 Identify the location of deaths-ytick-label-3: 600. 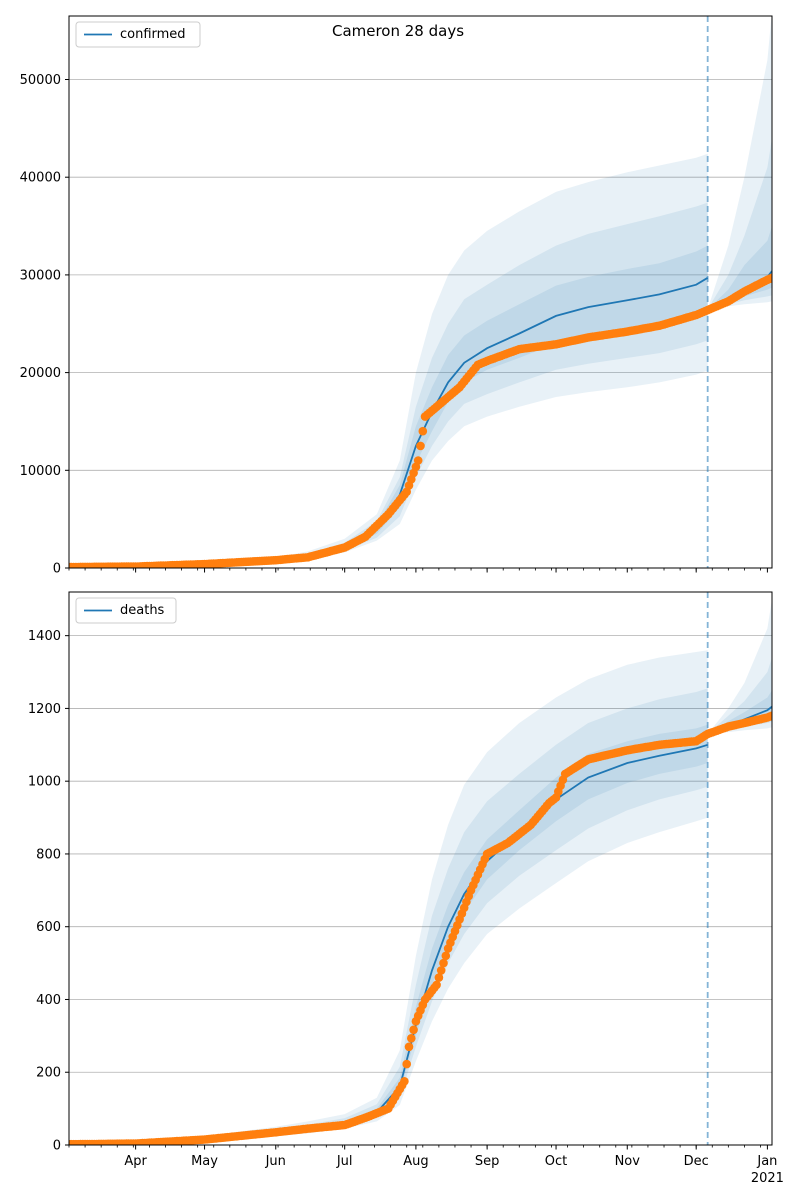
(48, 927).